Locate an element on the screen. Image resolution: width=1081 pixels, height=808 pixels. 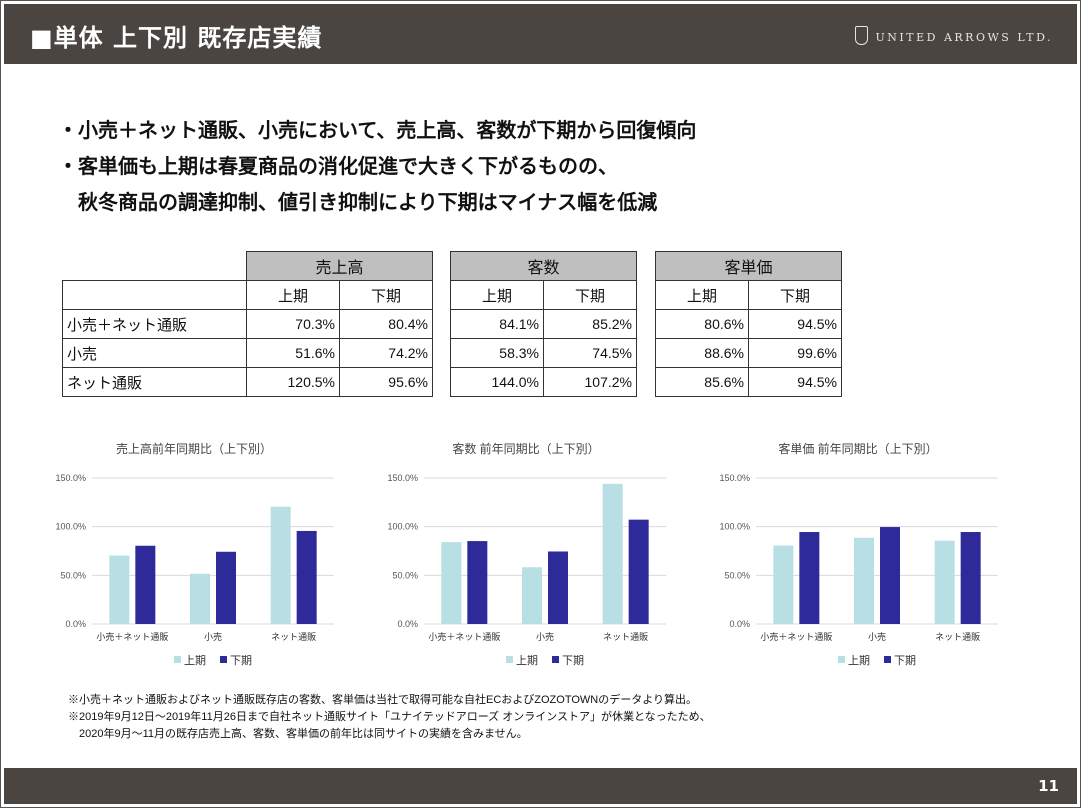
company-logo: UNITED ARROWS LTD. is located at coordinates (953, 35).